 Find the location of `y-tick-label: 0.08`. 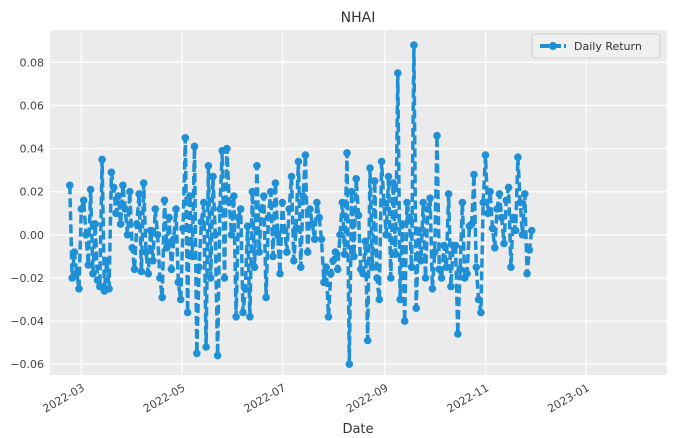

y-tick-label: 0.08 is located at coordinates (32, 62).